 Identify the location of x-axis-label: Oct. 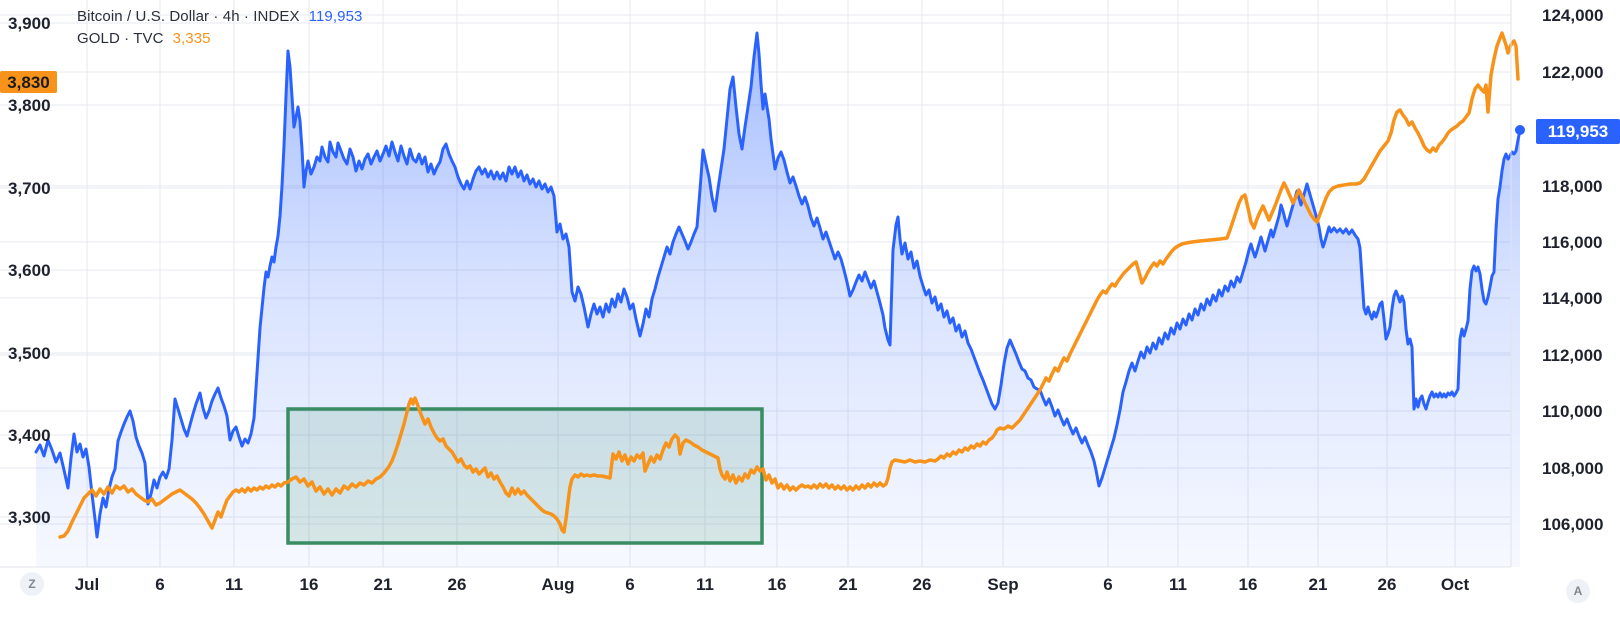
(1455, 584).